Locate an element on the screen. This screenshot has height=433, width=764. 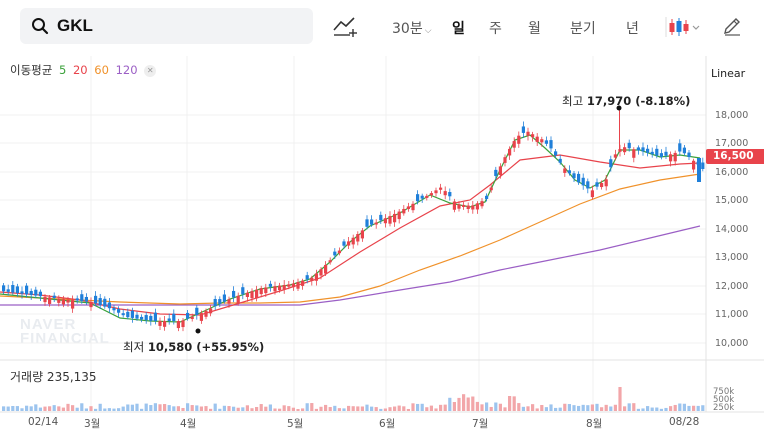
x-tick-may: 5월 is located at coordinates (295, 424).